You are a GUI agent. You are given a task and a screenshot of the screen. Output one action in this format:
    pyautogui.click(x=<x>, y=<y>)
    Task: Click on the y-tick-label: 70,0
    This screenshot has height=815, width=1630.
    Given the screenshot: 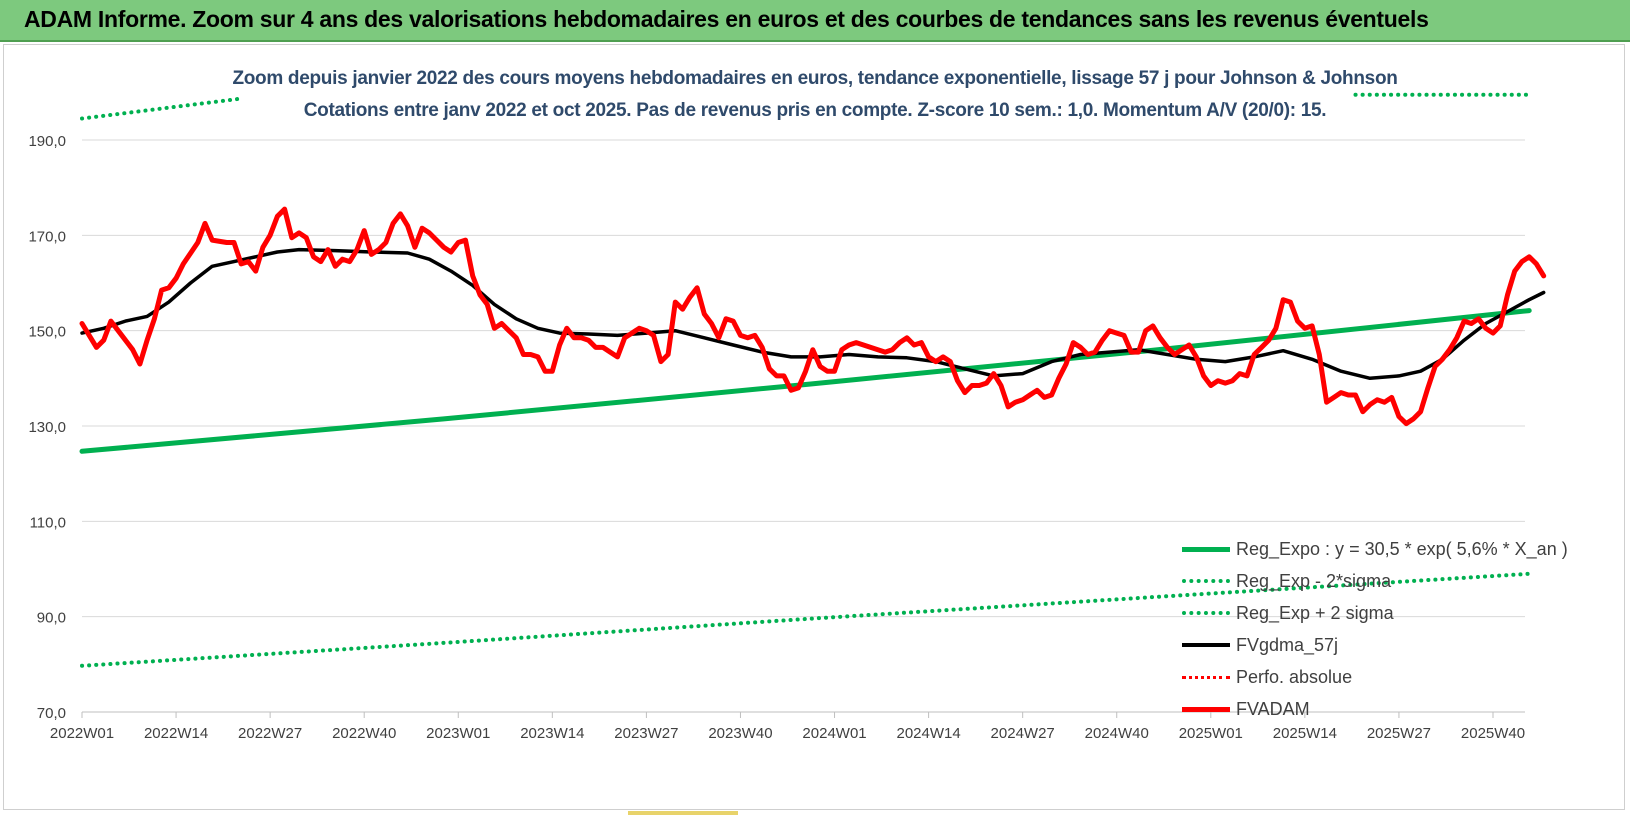 What is the action you would take?
    pyautogui.click(x=51, y=713)
    